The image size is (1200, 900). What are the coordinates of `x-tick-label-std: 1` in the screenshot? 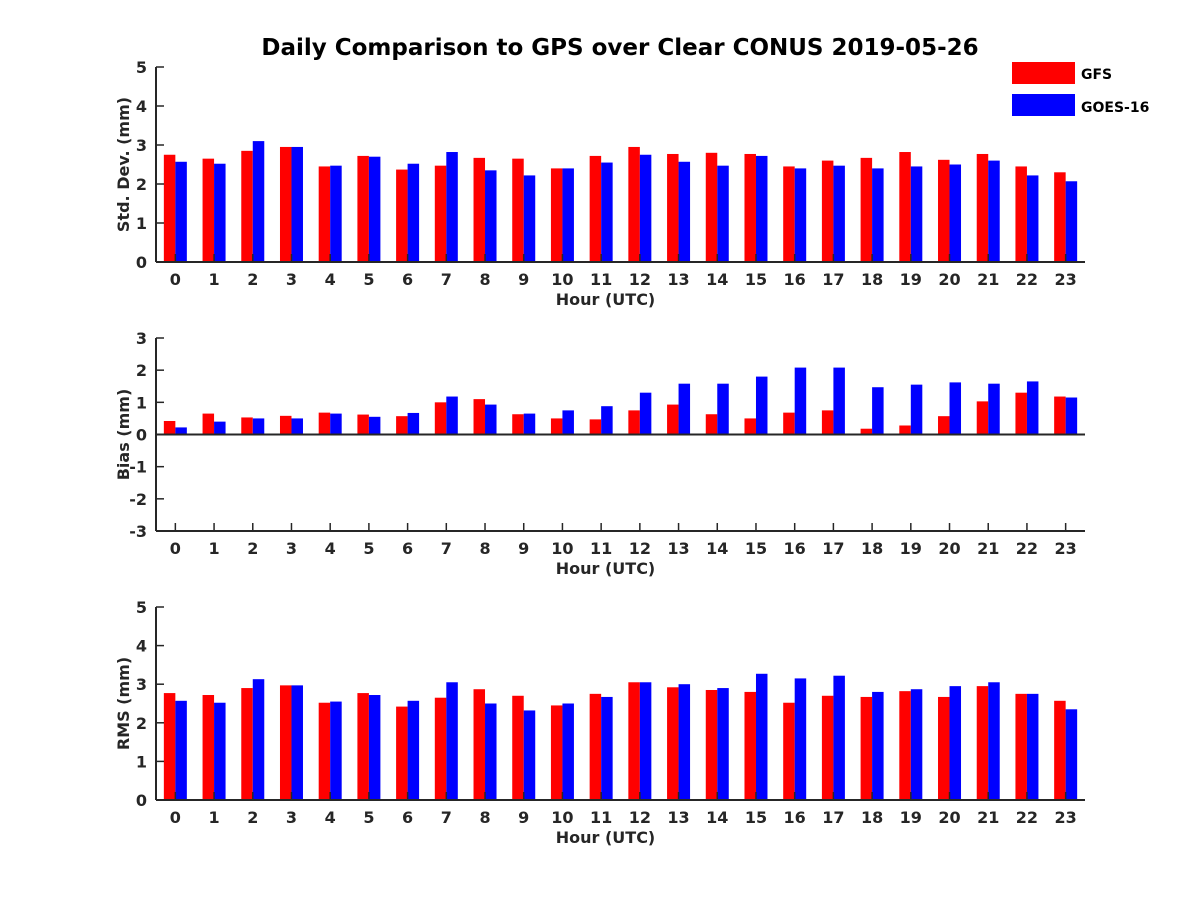 It's located at (213, 279).